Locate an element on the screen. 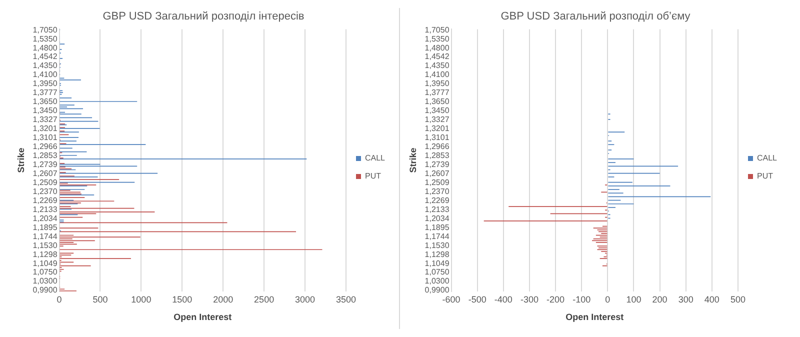 The image size is (800, 337). x-tick-label: -500 is located at coordinates (477, 299).